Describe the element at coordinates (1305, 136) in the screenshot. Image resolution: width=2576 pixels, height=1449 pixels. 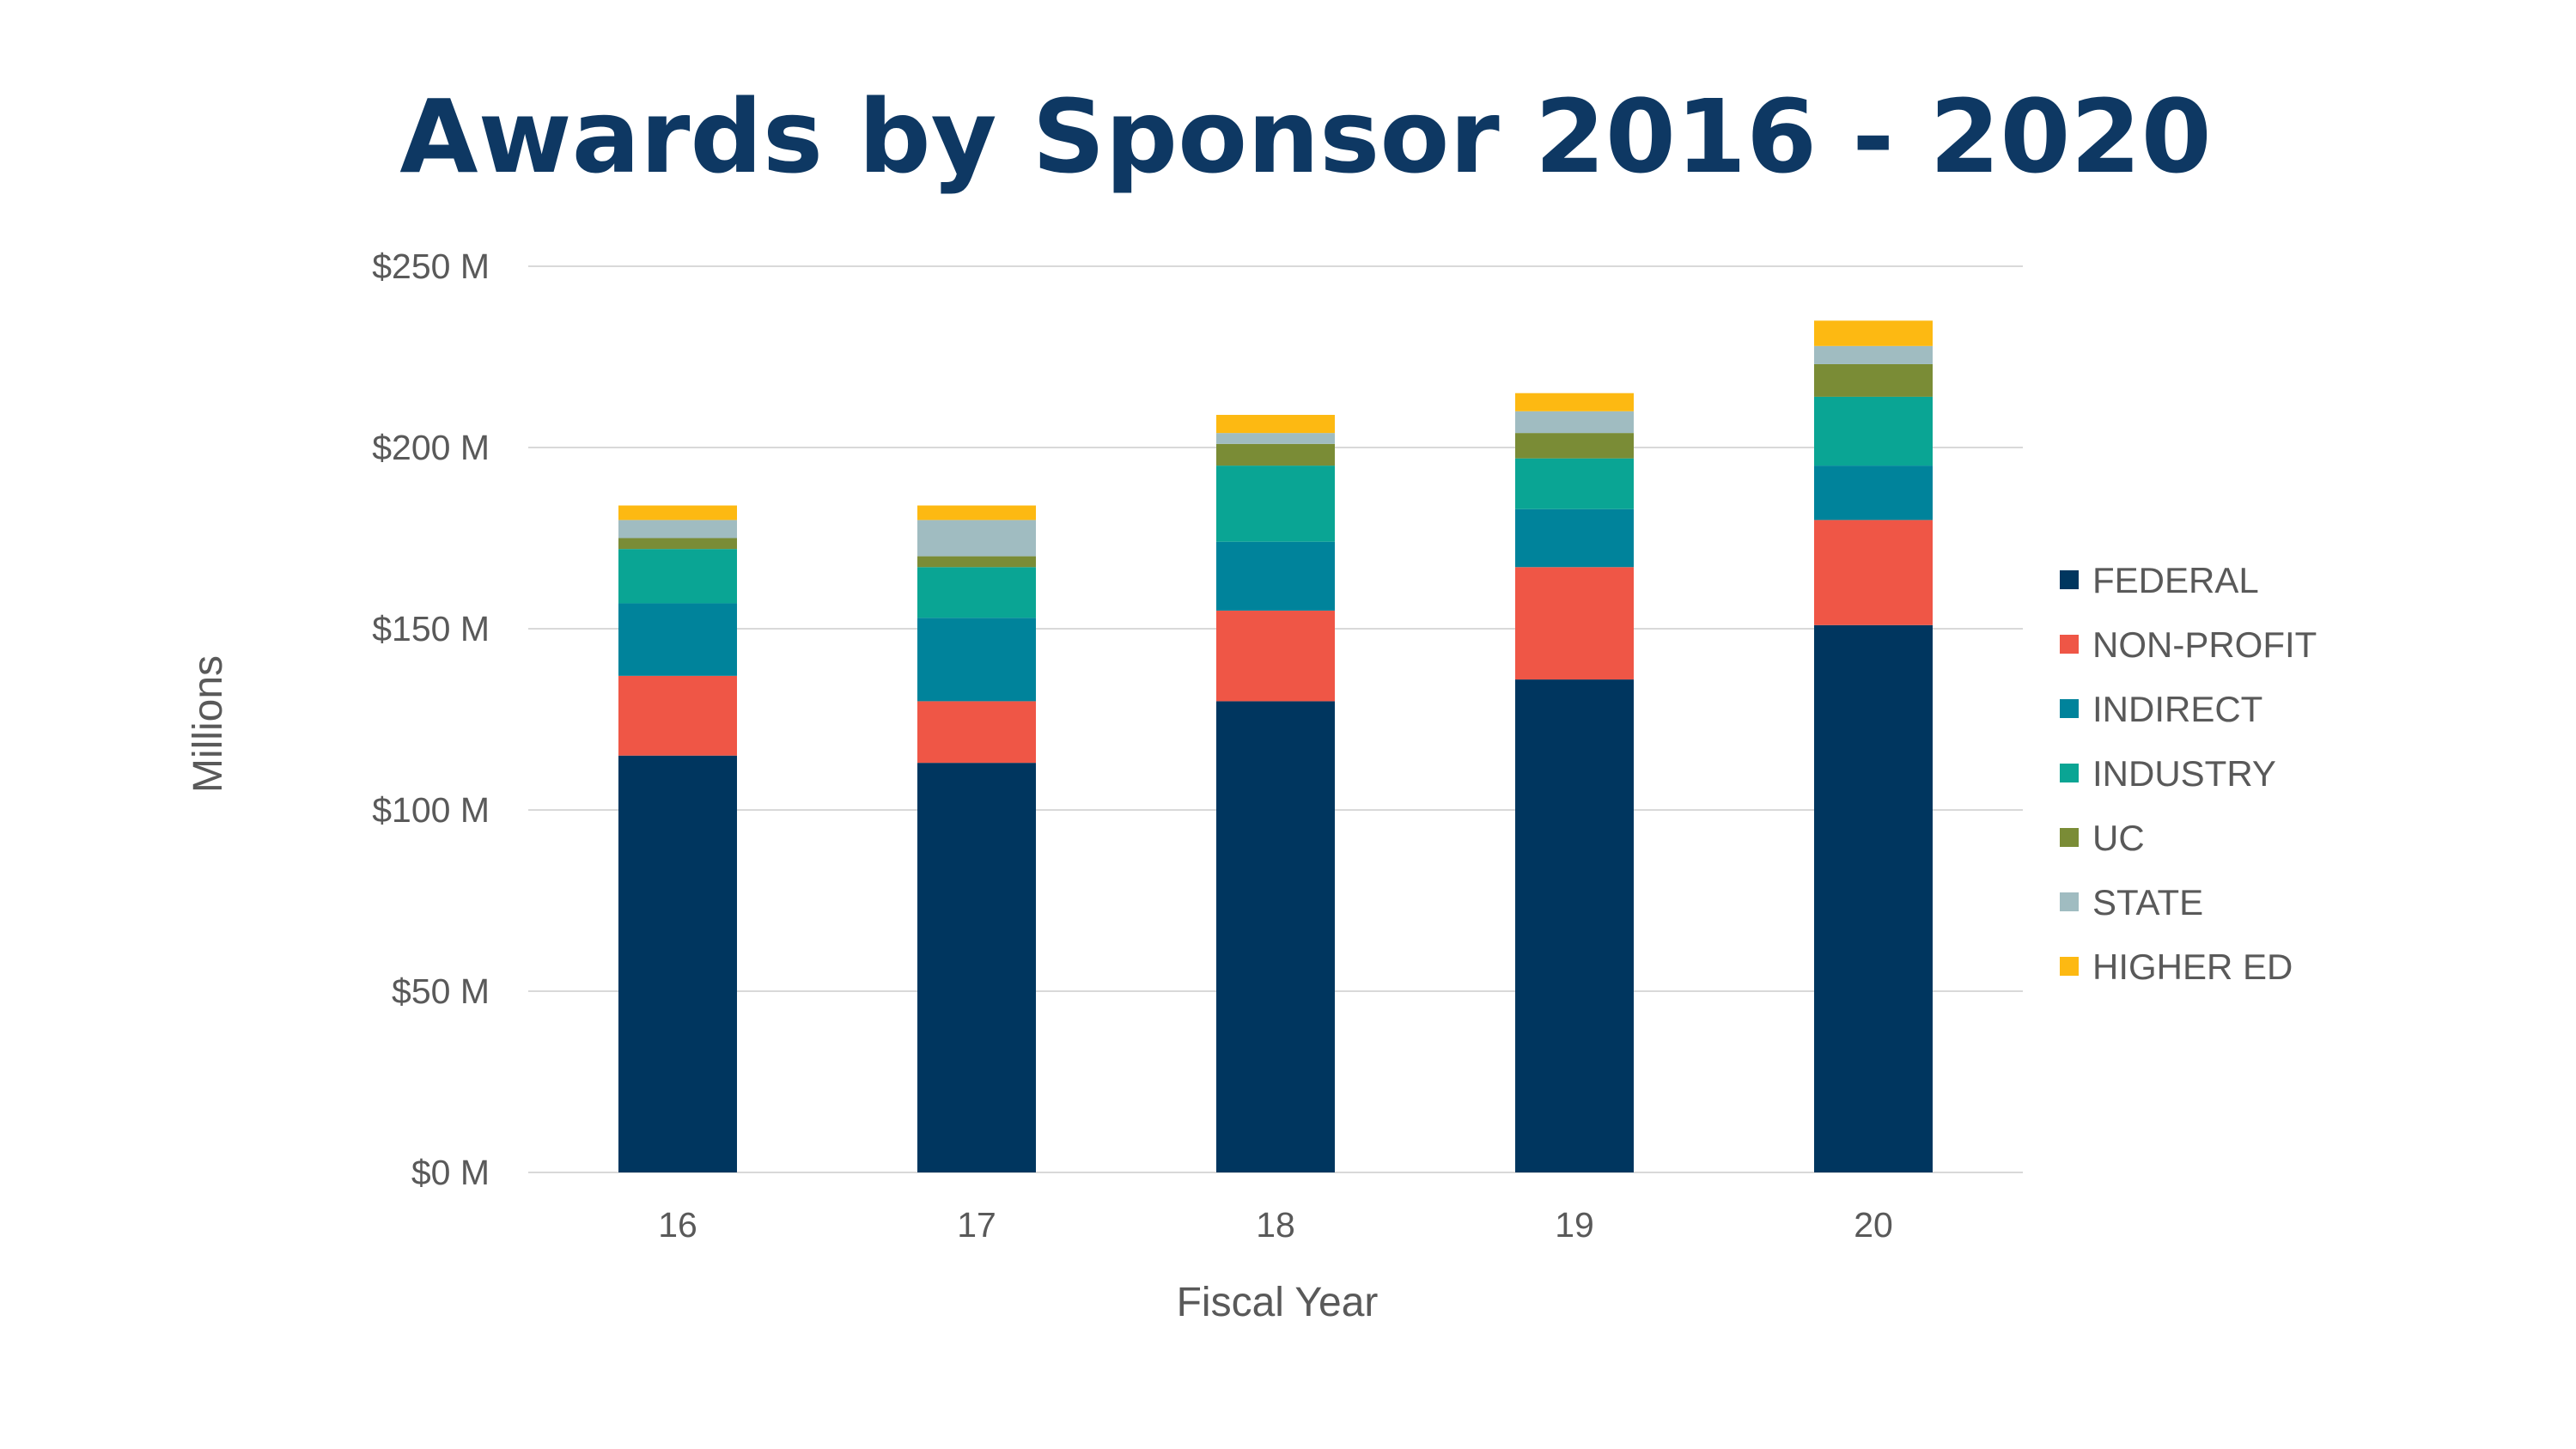
I see `chart-title: Awards by Sponsor 2016 - 2020` at that location.